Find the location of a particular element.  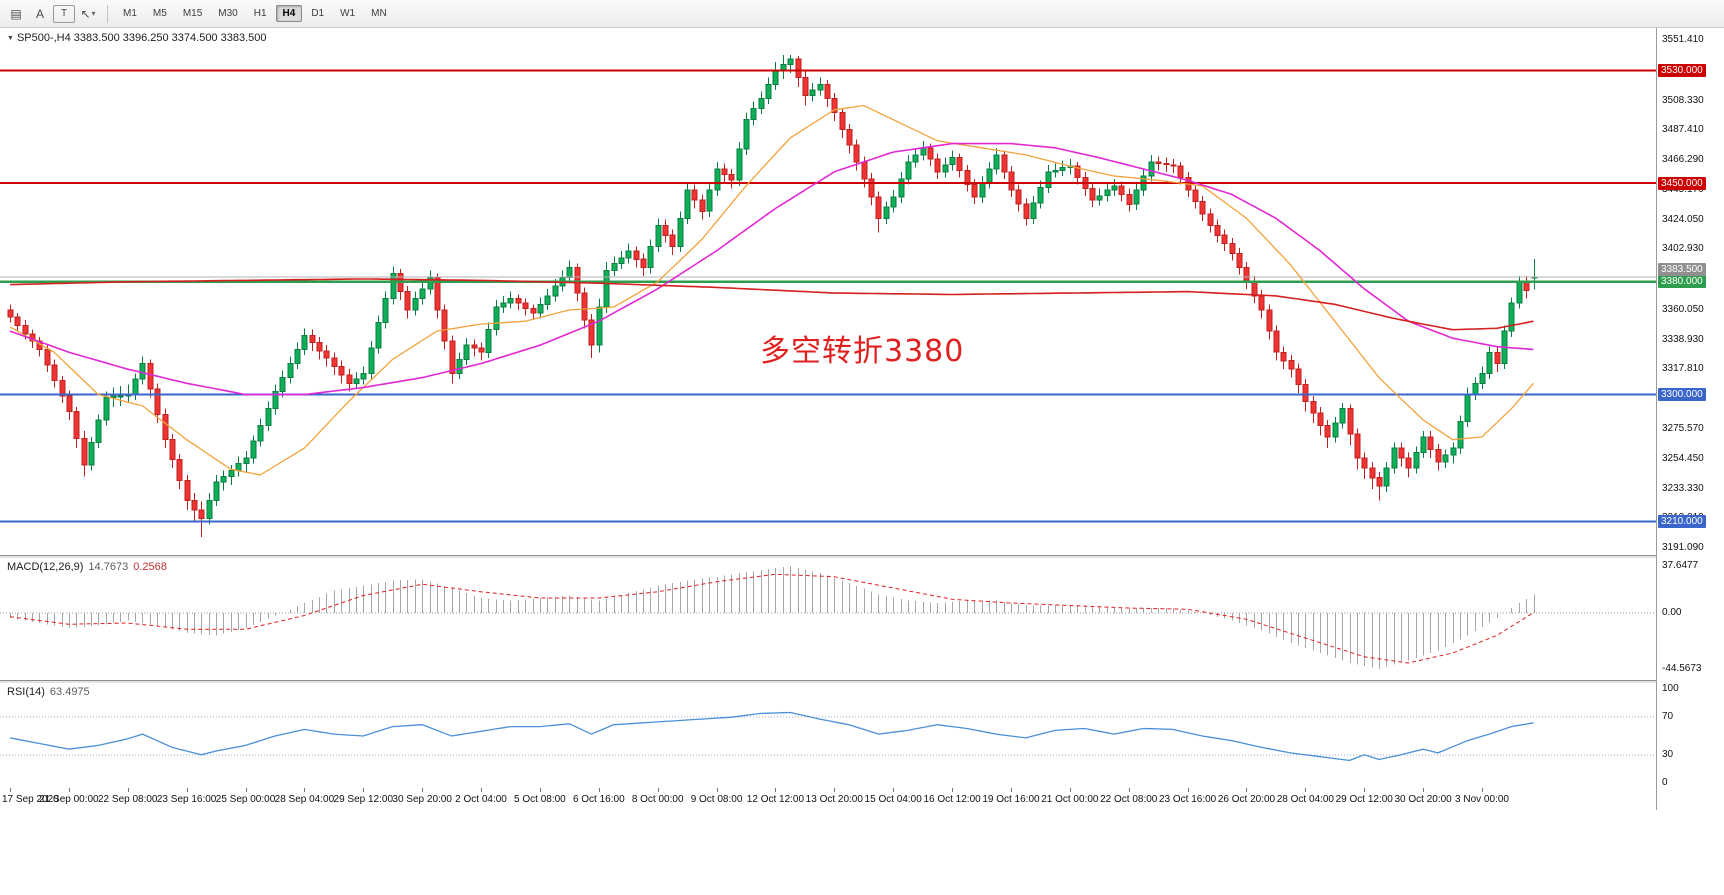

price-axis-tick: 0 is located at coordinates (1665, 782).